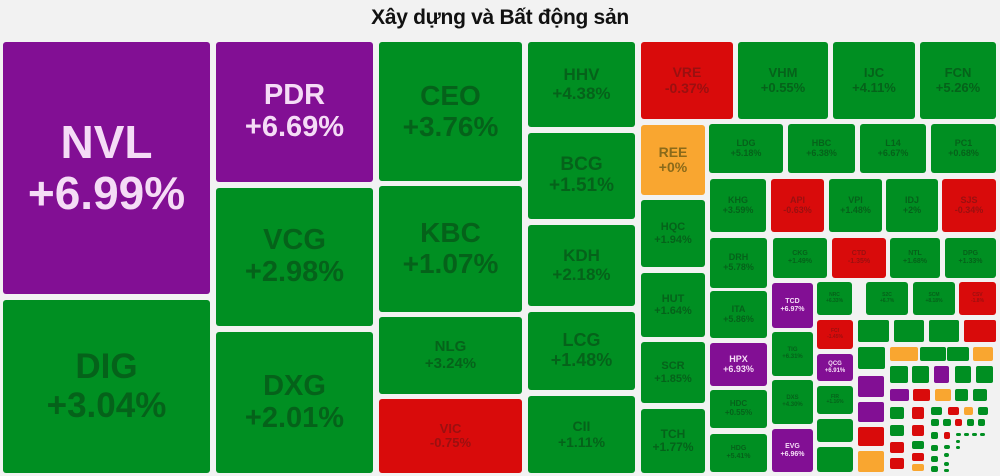 The image size is (1000, 476). Describe the element at coordinates (687, 80) in the screenshot. I see `treemap-tile-vre: VRE -0.37%` at that location.